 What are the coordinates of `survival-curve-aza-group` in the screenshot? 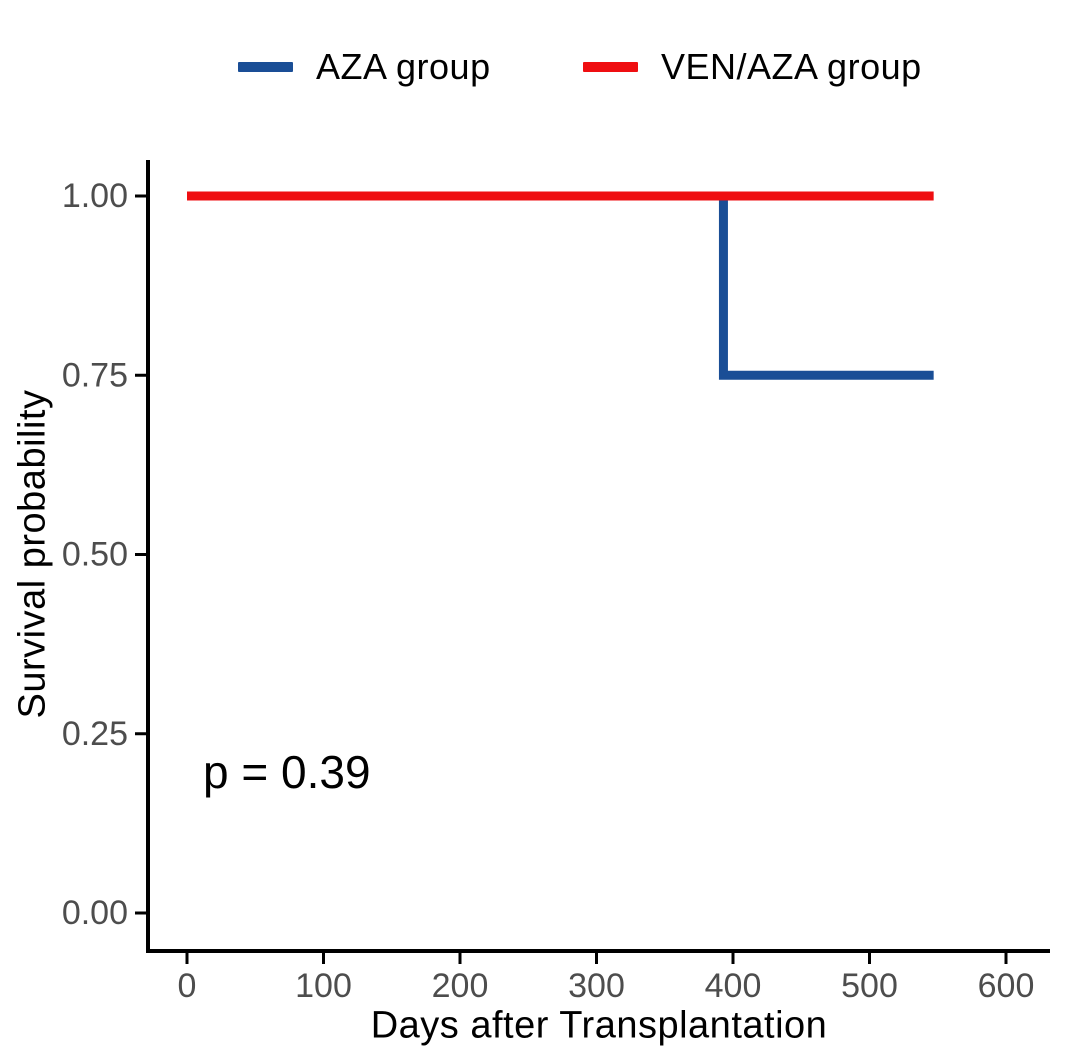 It's located at (560, 285).